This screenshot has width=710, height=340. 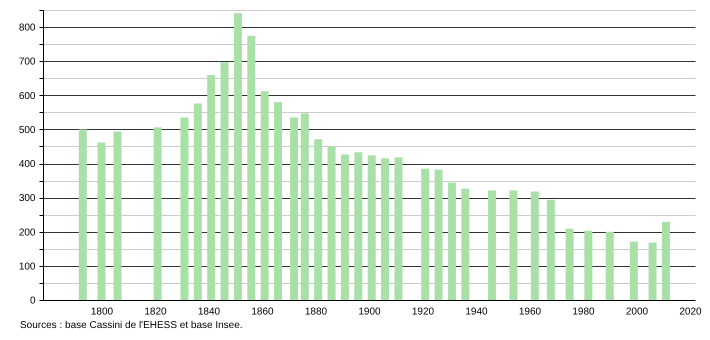 What do you see at coordinates (316, 312) in the screenshot?
I see `x-tick-label: 1880` at bounding box center [316, 312].